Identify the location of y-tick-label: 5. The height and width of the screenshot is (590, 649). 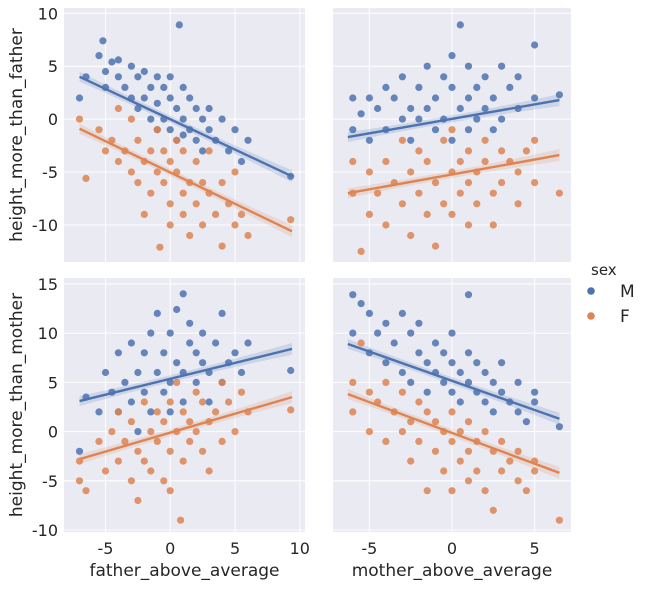
(53, 66).